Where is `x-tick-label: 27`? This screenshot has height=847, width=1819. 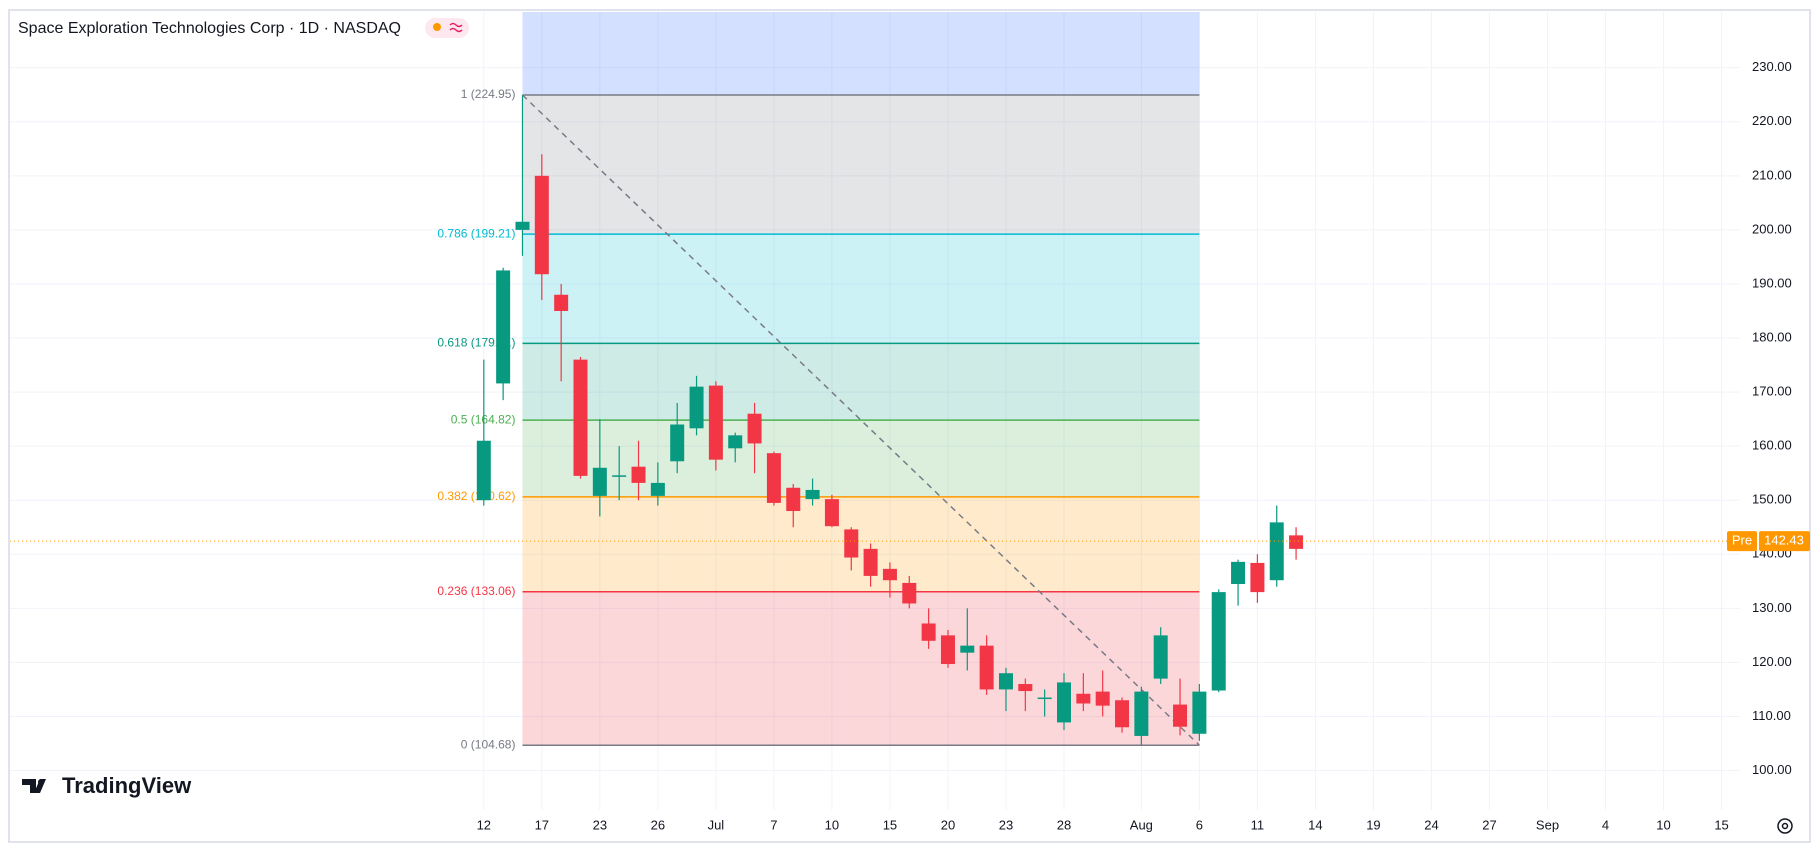 x-tick-label: 27 is located at coordinates (1489, 824).